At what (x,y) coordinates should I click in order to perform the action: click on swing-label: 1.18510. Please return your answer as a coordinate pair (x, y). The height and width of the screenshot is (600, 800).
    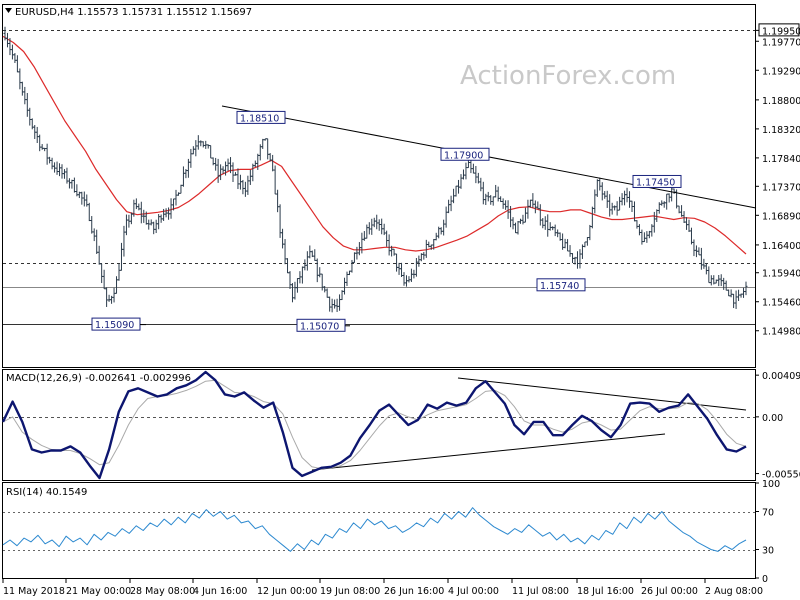
    Looking at the image, I should click on (261, 117).